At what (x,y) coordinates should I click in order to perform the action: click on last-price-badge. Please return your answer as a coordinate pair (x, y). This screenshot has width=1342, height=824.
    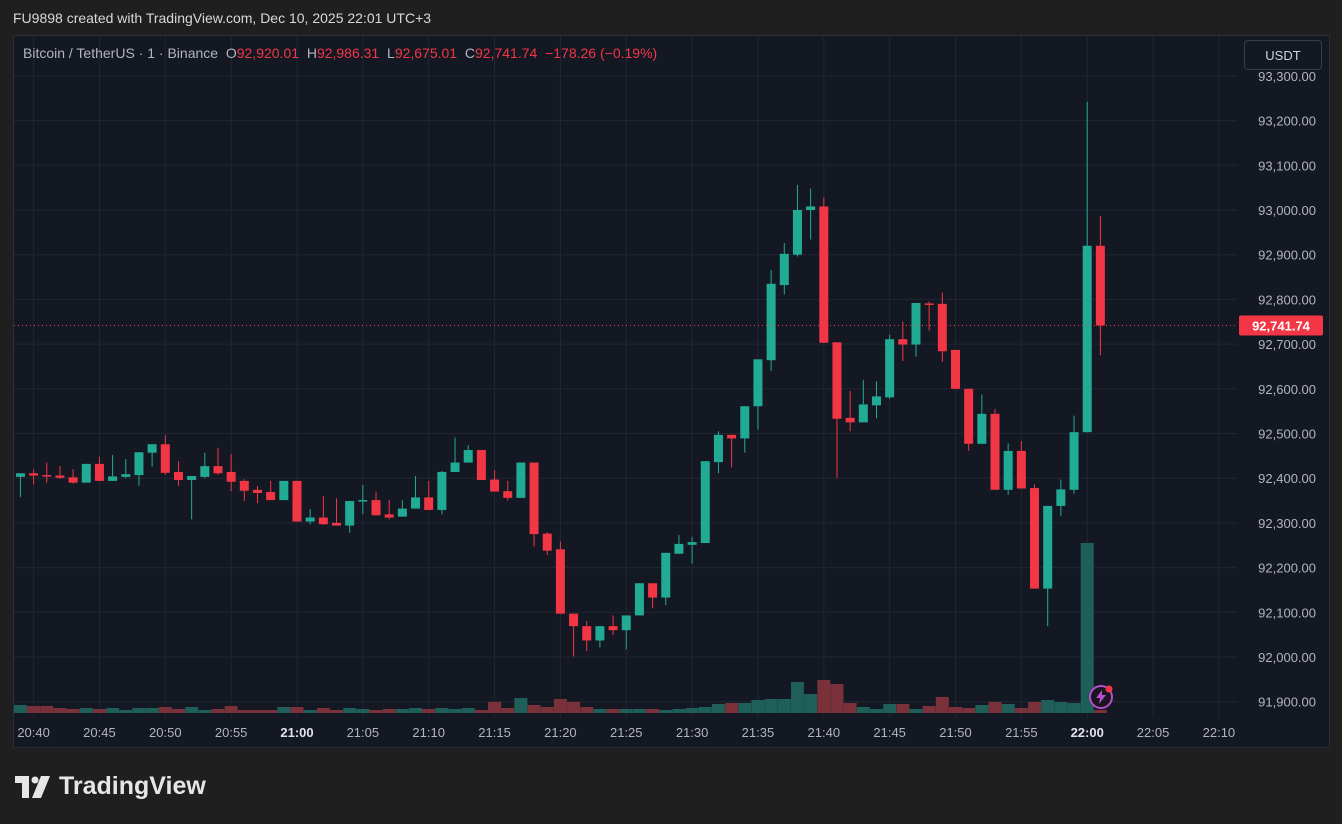
    Looking at the image, I should click on (1281, 325).